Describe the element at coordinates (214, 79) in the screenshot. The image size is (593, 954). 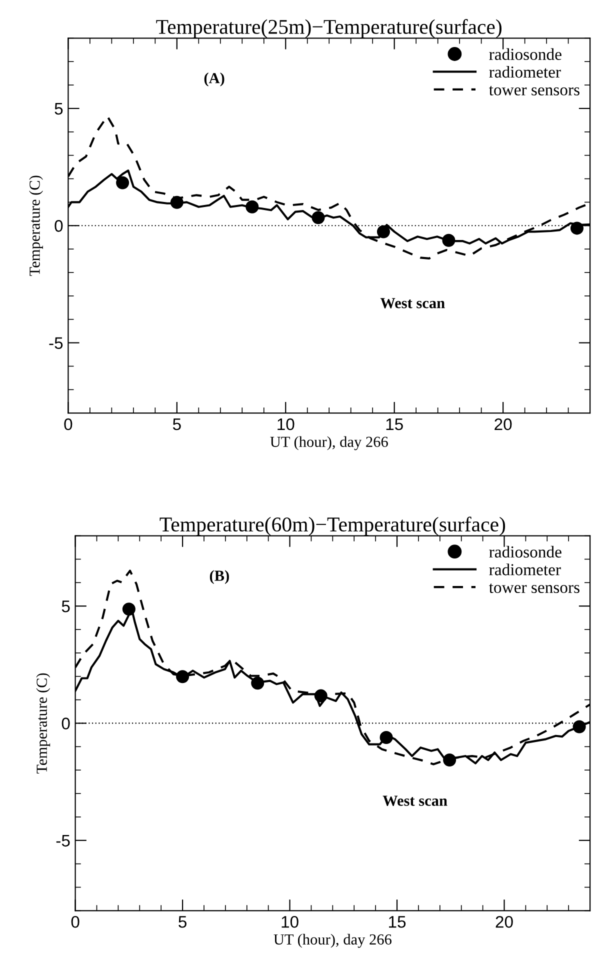
I see `annotation: (A)` at that location.